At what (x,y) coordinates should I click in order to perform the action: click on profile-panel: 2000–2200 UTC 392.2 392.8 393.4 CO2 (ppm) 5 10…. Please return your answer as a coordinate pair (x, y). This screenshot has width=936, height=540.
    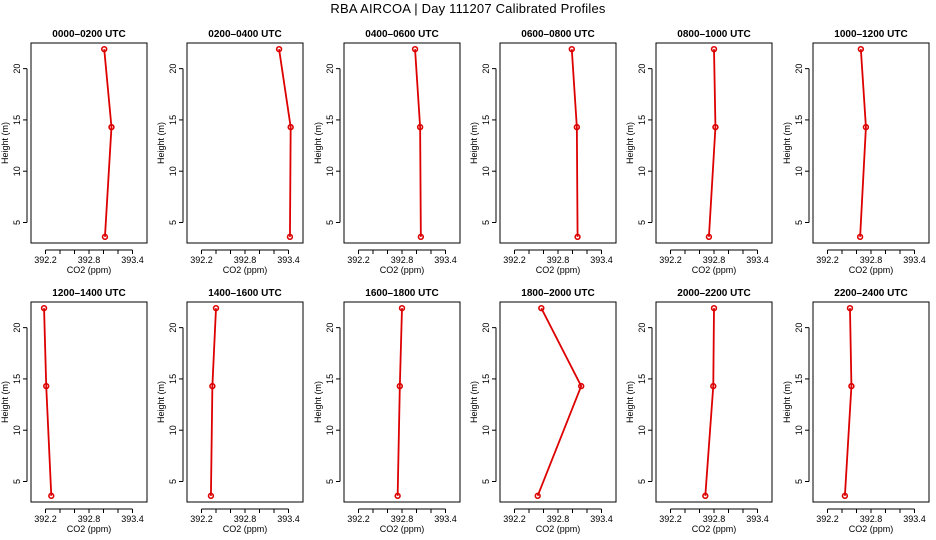
    Looking at the image, I should click on (699, 411).